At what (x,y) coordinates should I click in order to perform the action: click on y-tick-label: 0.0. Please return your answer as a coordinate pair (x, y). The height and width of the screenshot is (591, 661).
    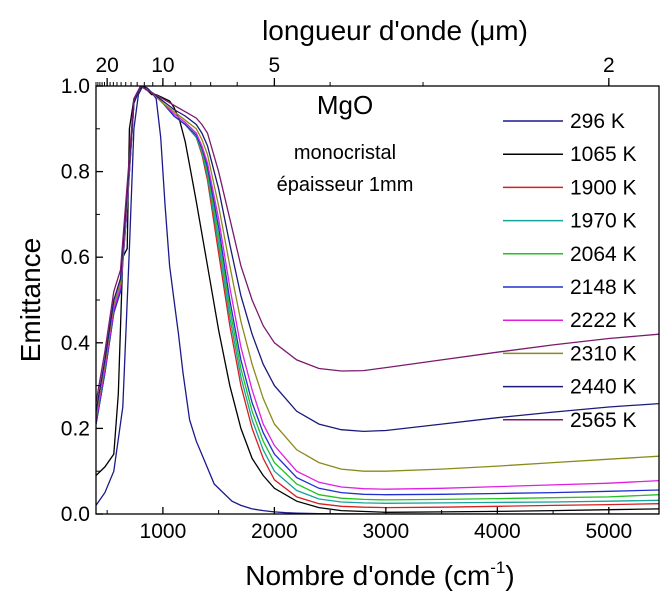
    Looking at the image, I should click on (75, 514).